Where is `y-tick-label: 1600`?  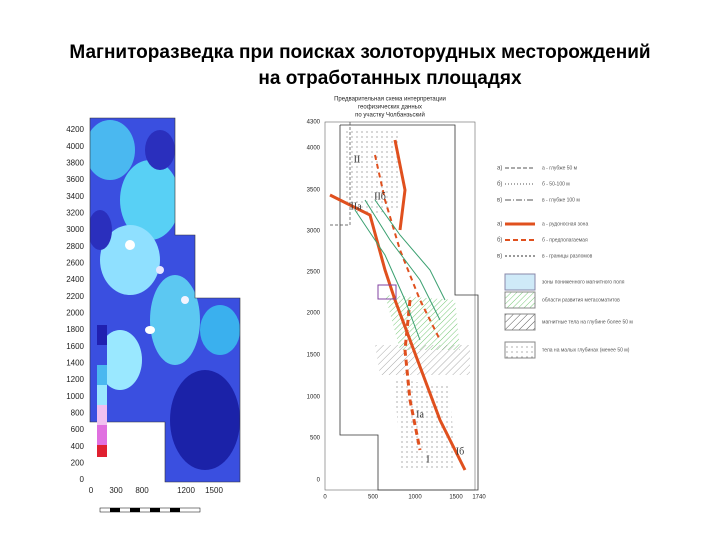
y-tick-label: 1600 is located at coordinates (75, 346).